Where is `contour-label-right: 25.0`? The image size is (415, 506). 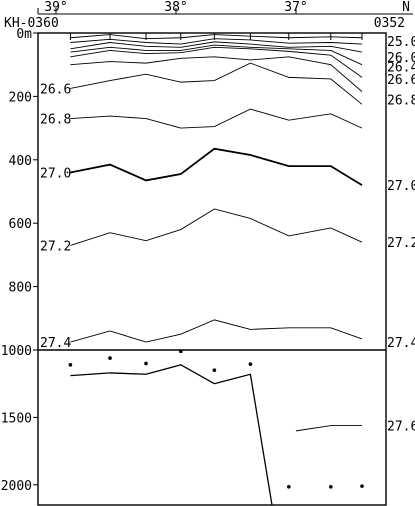 contour-label-right: 25.0 is located at coordinates (401, 42).